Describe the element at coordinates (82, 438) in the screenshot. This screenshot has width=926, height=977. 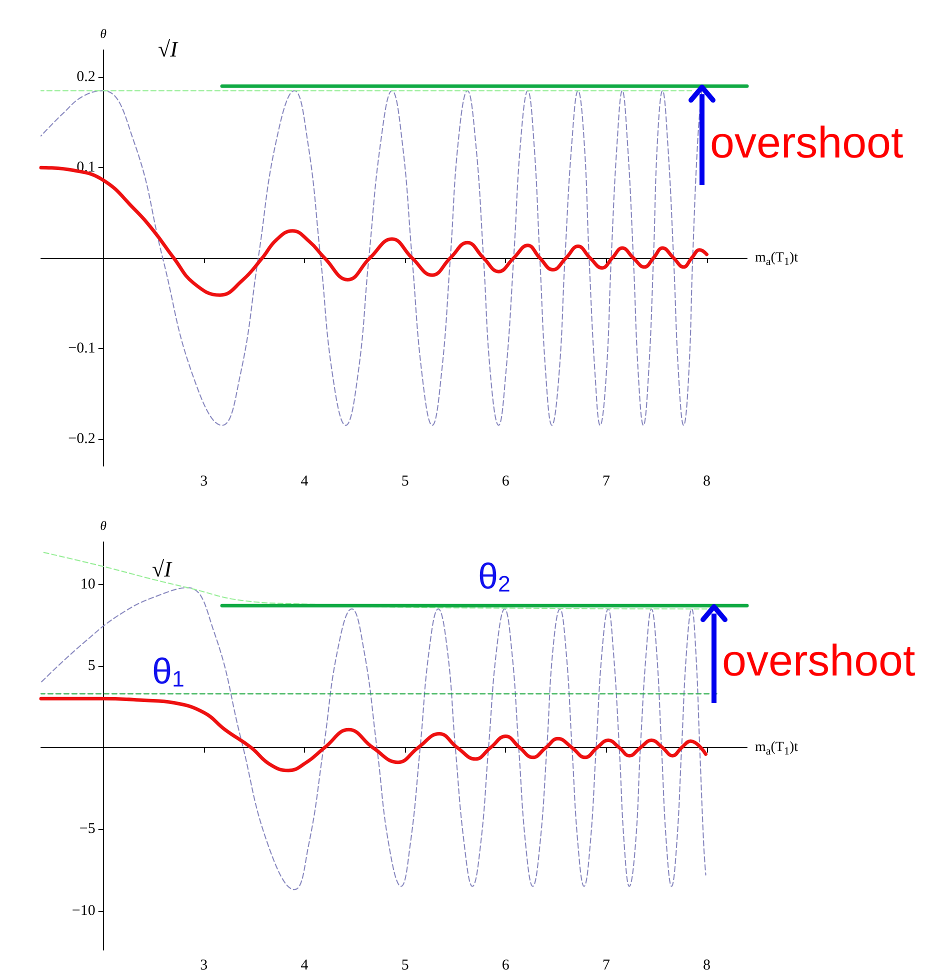
I see `y-tick-label: −0.2` at that location.